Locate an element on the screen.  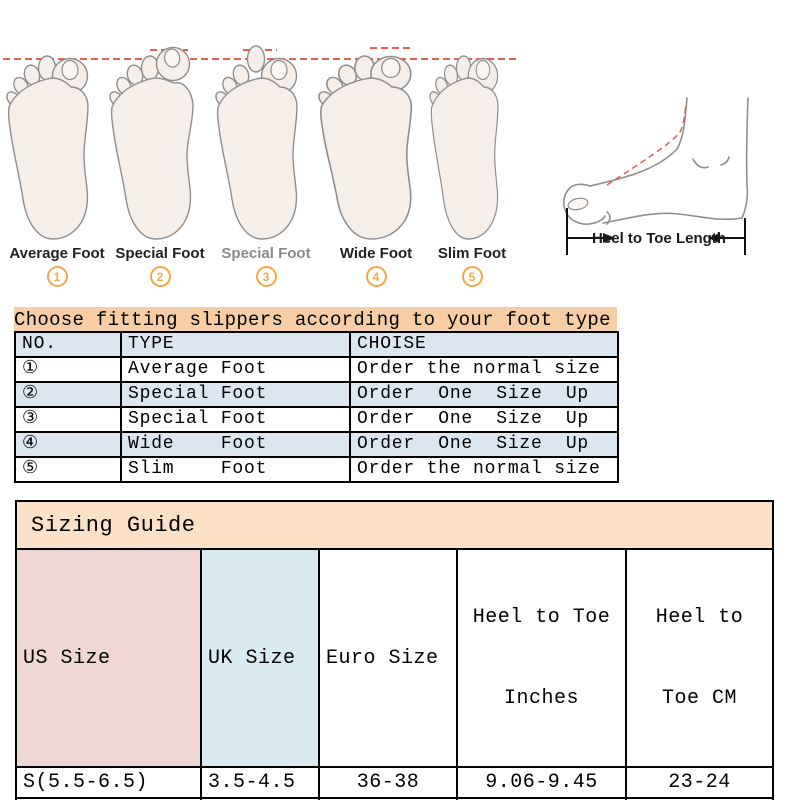
sizing-guide-title: Sizing Guide is located at coordinates (394, 525).